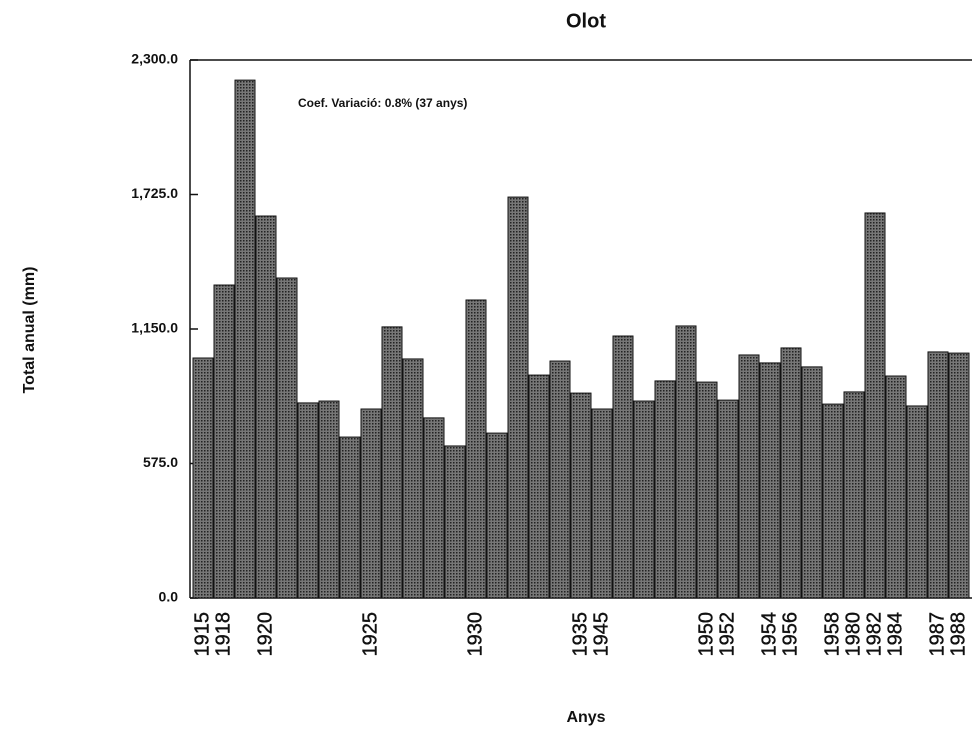  What do you see at coordinates (160, 462) in the screenshot?
I see `y-tick-label: 575.0` at bounding box center [160, 462].